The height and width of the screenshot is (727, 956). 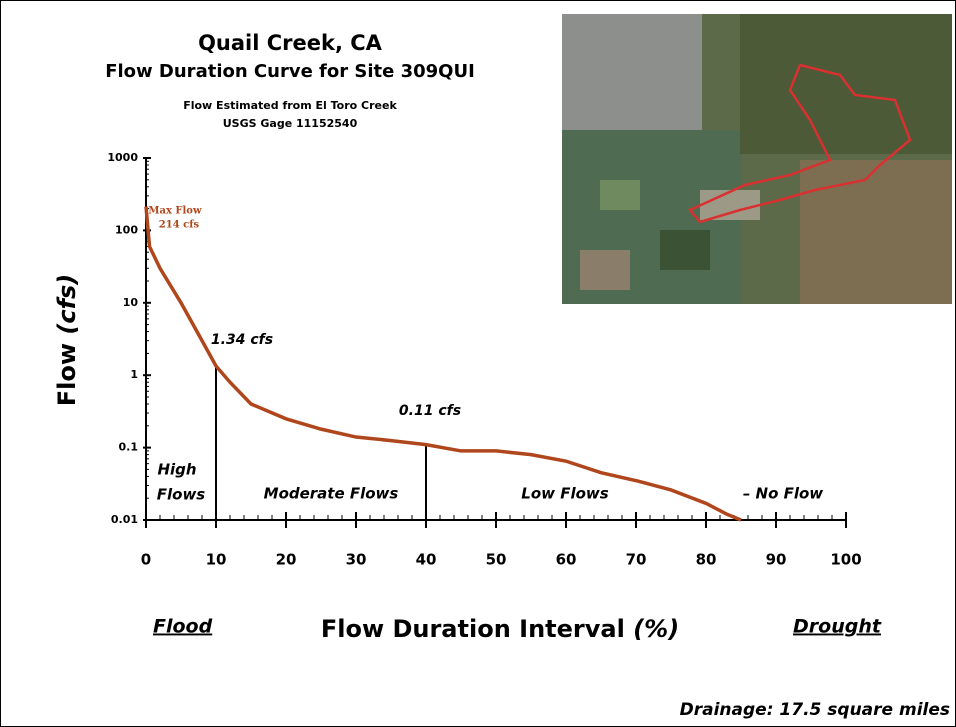 What do you see at coordinates (67, 374) in the screenshot?
I see `y-label: Flow` at bounding box center [67, 374].